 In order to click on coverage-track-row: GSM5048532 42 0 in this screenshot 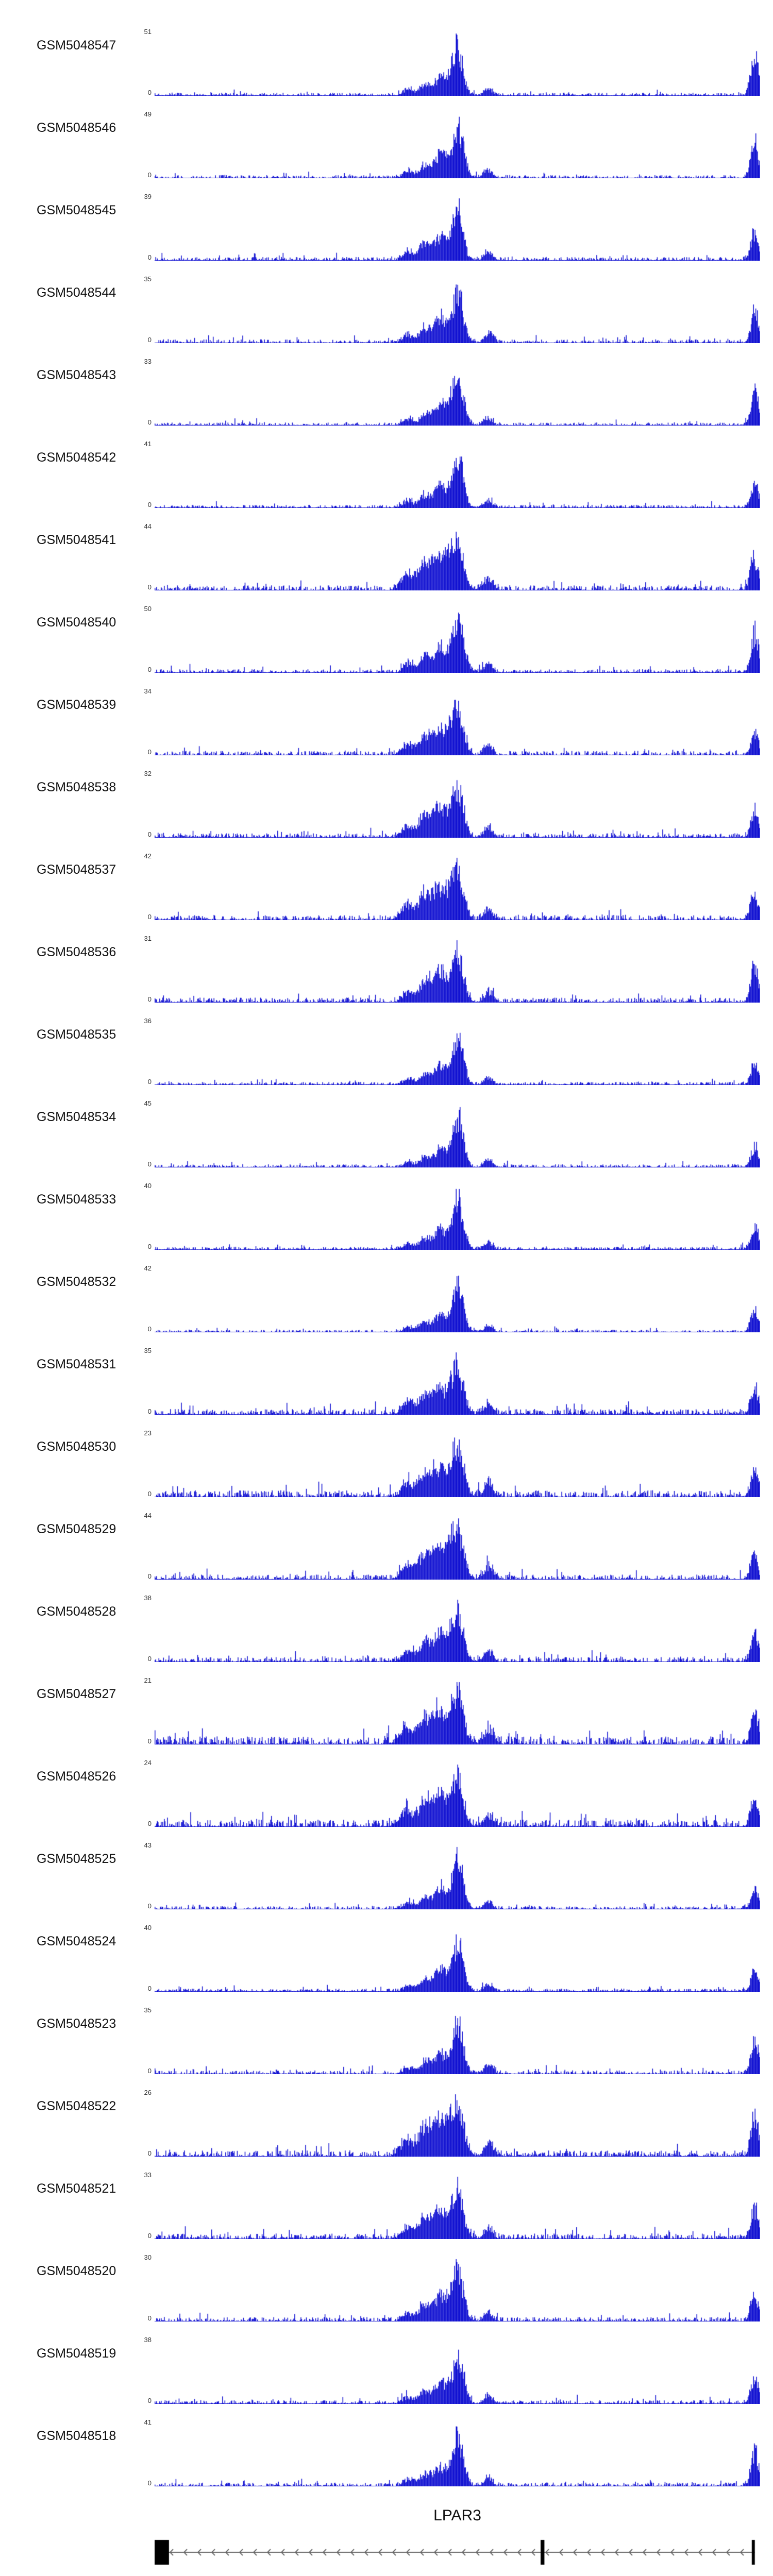, I will do `click(386, 1299)`.